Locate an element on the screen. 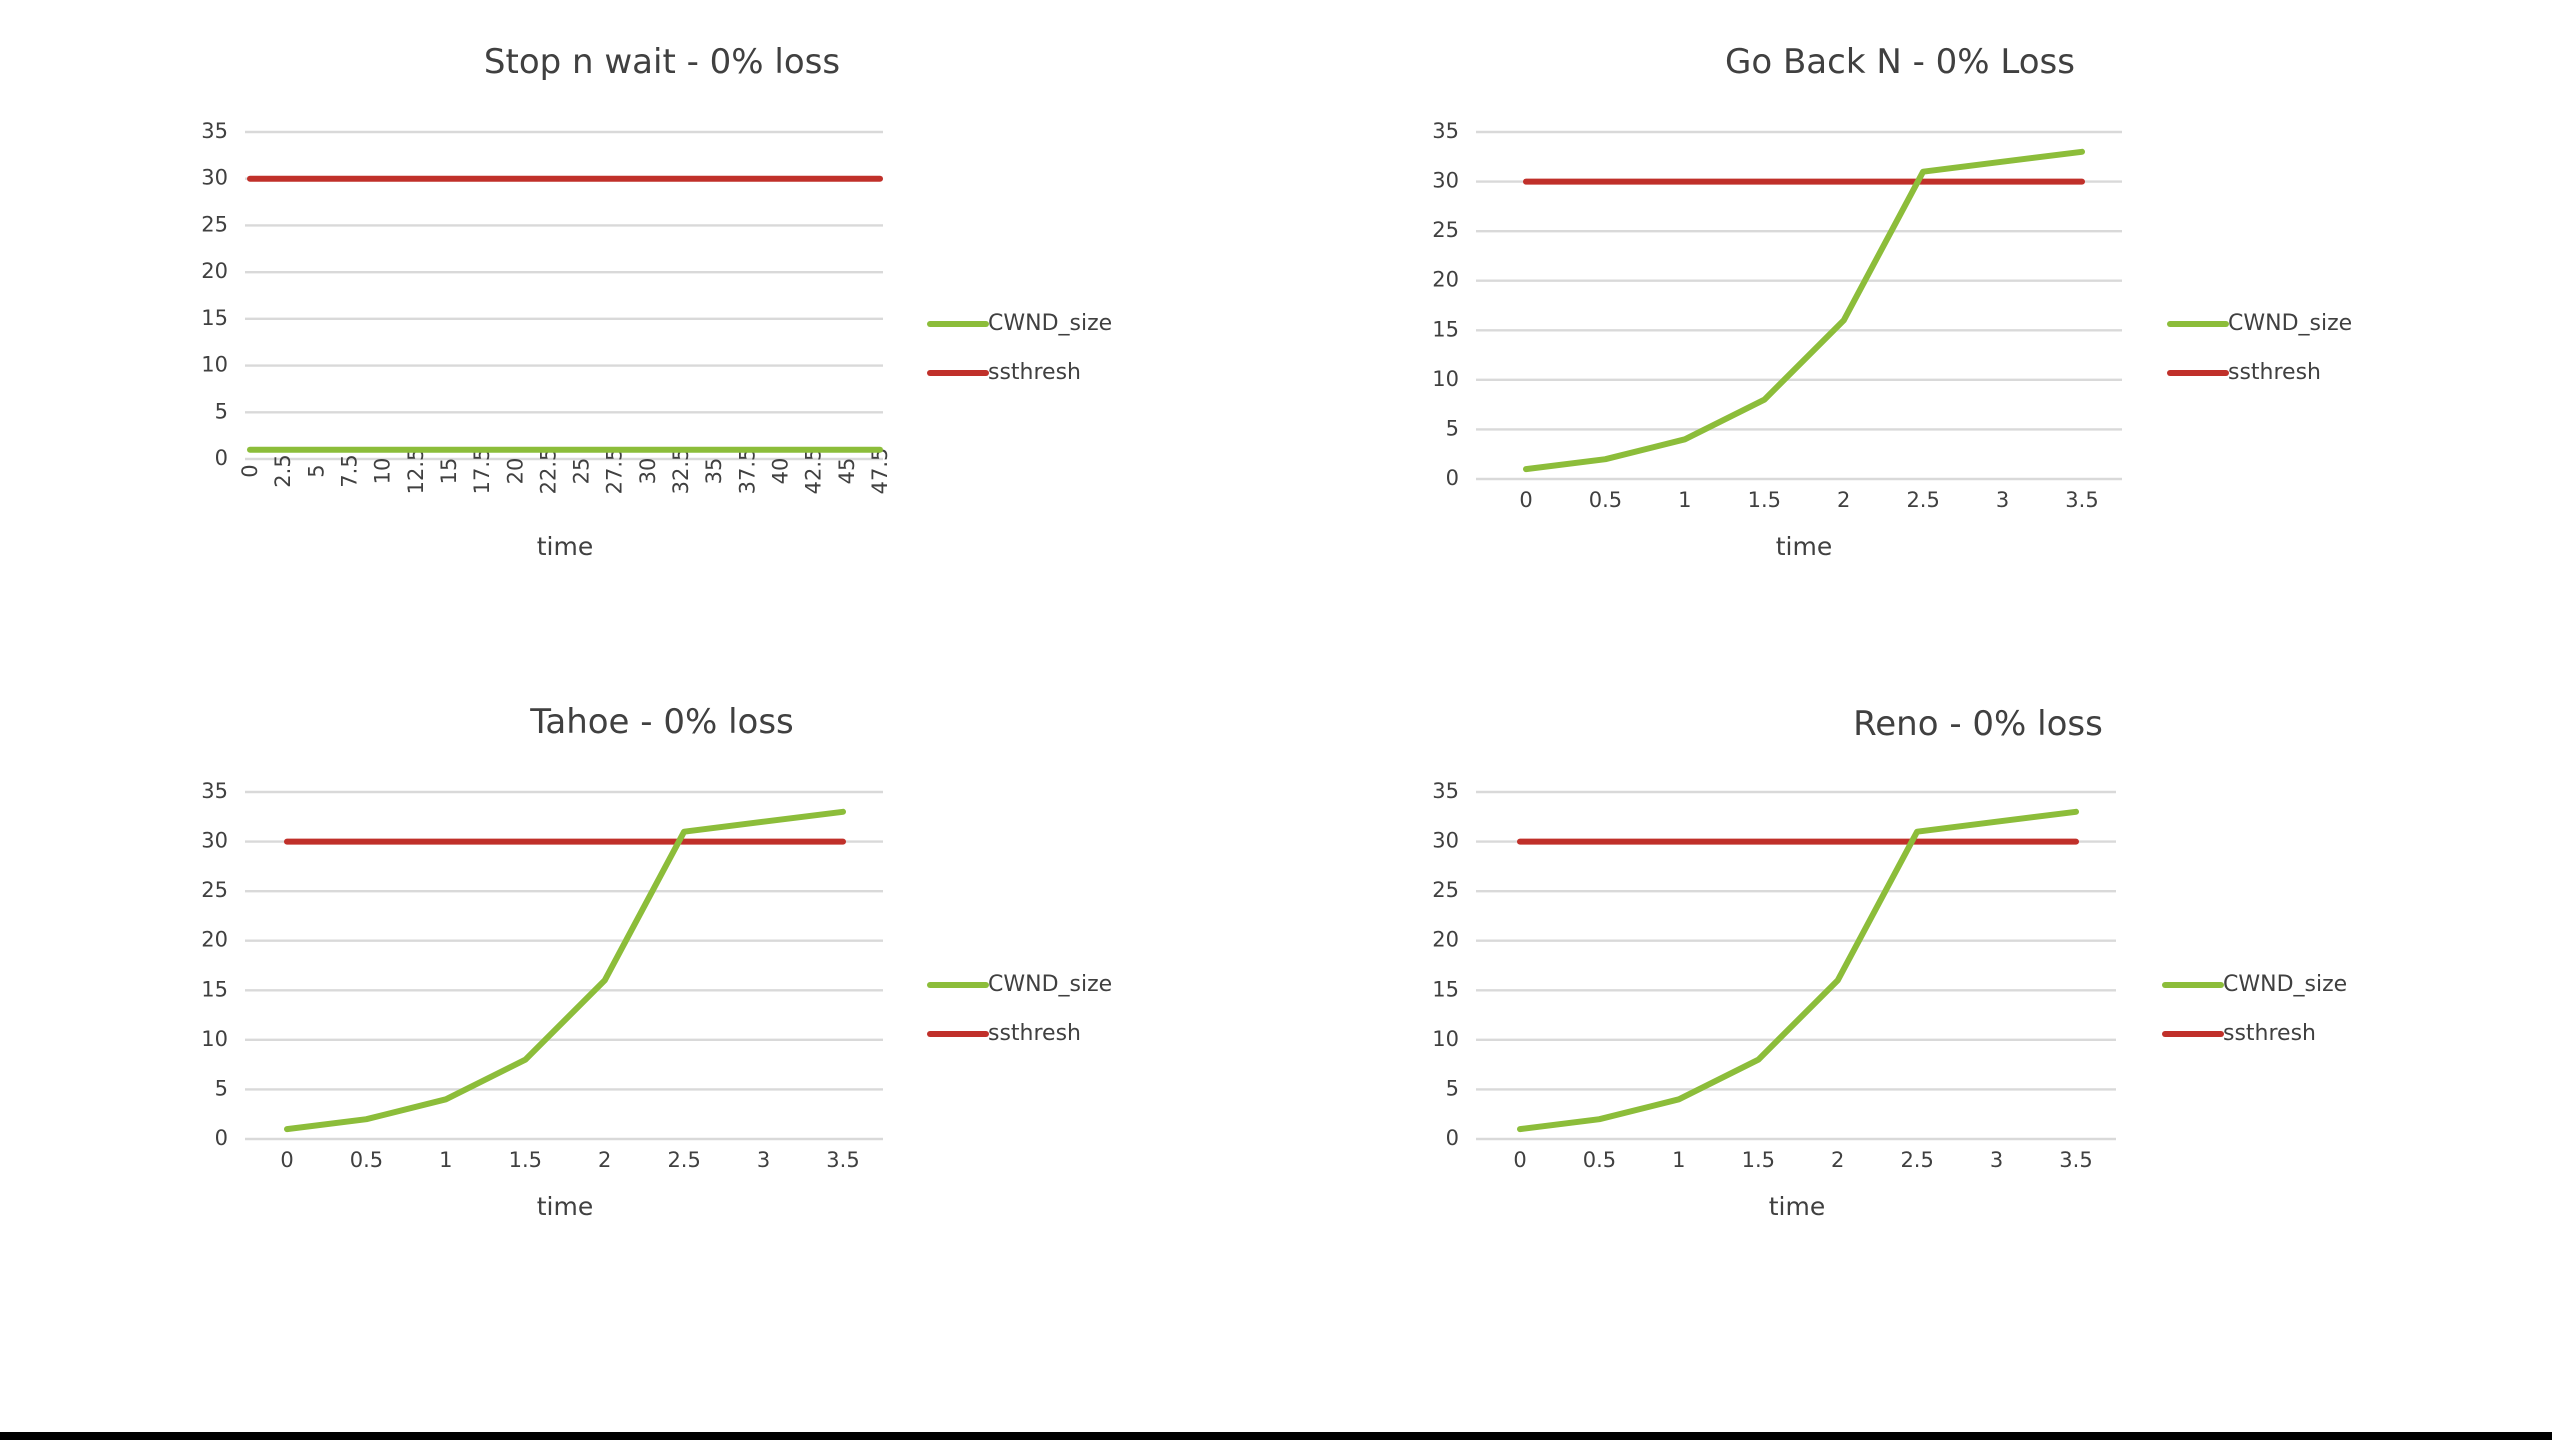 This screenshot has height=1440, width=2552. x-tick-label: 32.5 is located at coordinates (681, 471).